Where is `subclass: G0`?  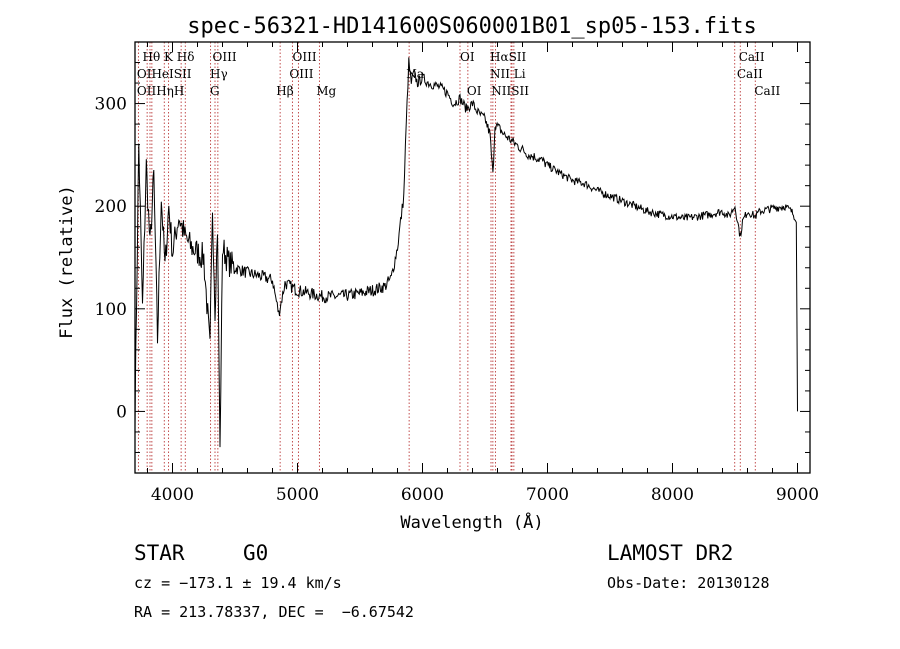 subclass: G0 is located at coordinates (256, 553).